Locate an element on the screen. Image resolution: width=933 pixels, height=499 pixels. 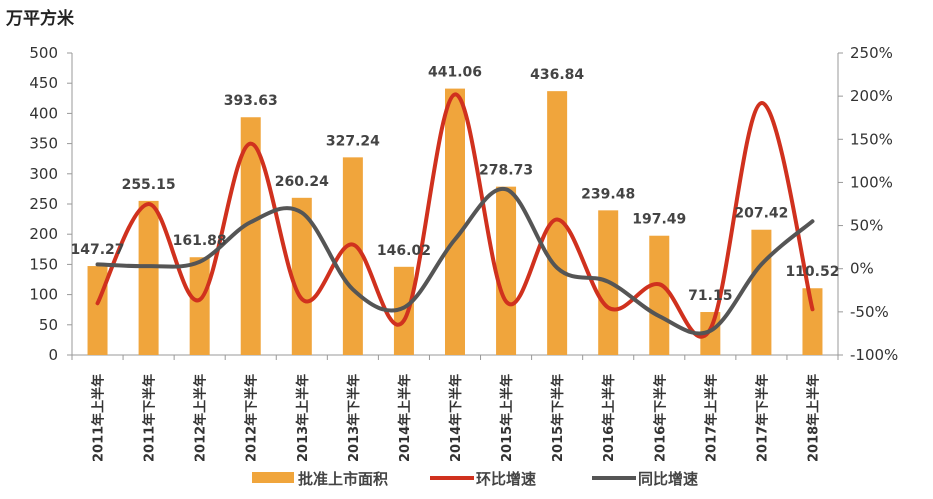
bar-data-label: 146.02 is located at coordinates (404, 251).